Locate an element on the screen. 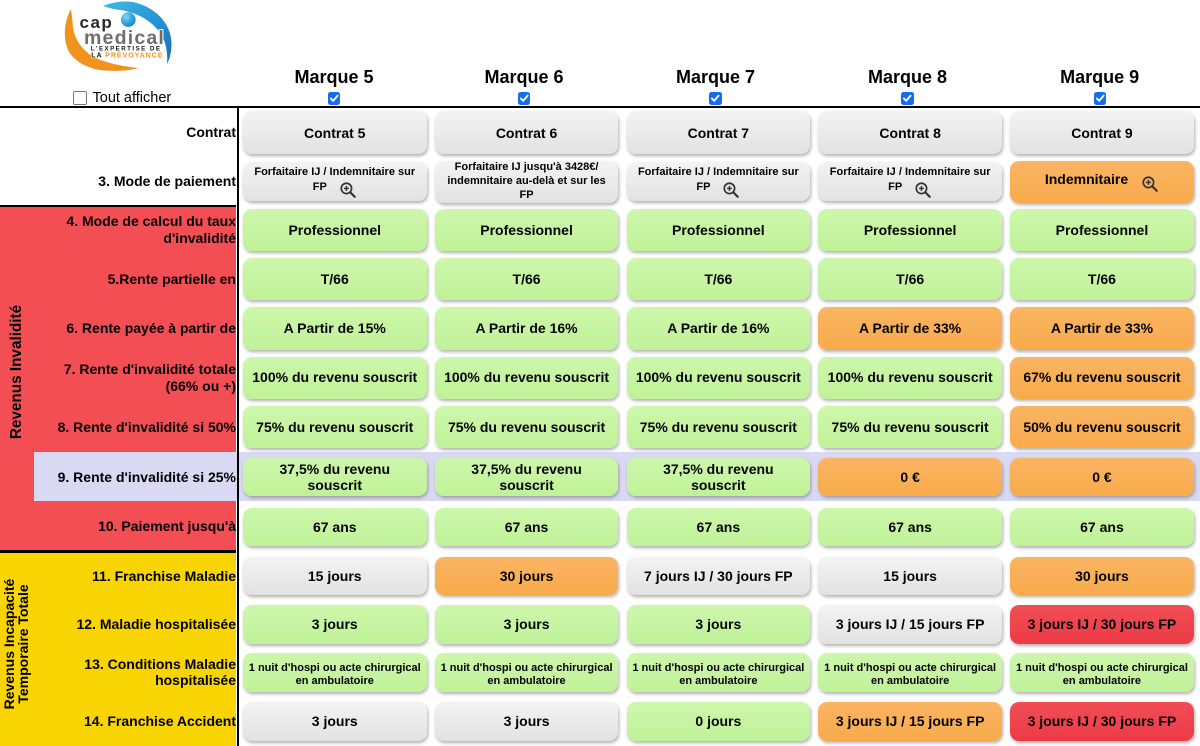  svg-text: L'EXPERTISE DE is located at coordinates (126, 49).